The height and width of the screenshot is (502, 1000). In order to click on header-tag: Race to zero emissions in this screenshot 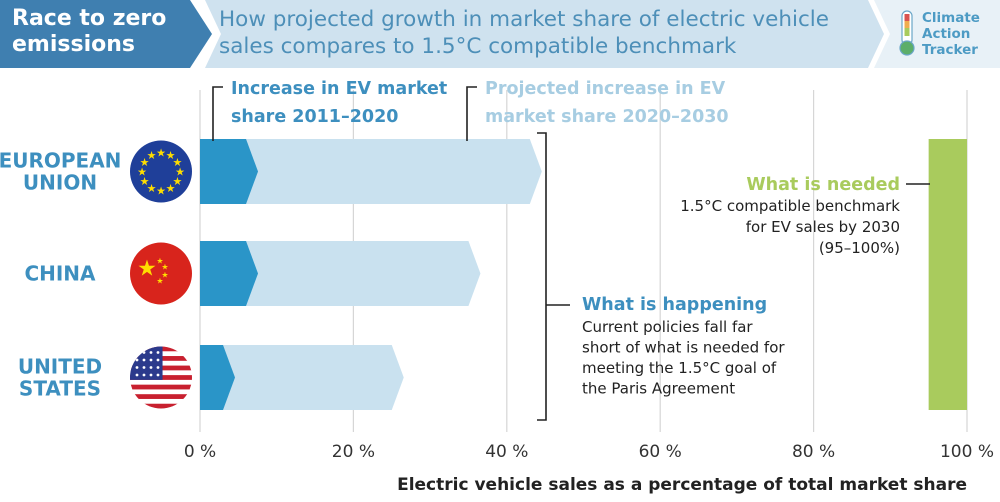, I will do `click(89, 31)`.